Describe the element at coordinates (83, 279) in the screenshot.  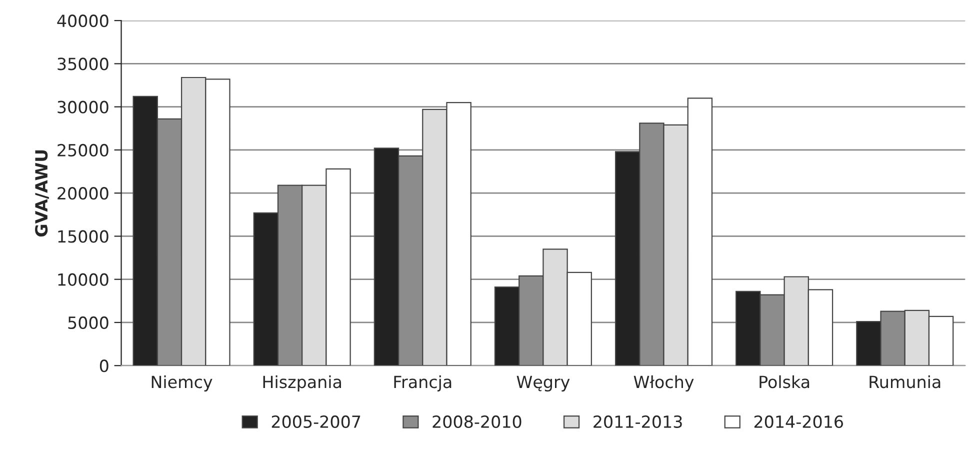
I see `y-tick-label: 10000` at that location.